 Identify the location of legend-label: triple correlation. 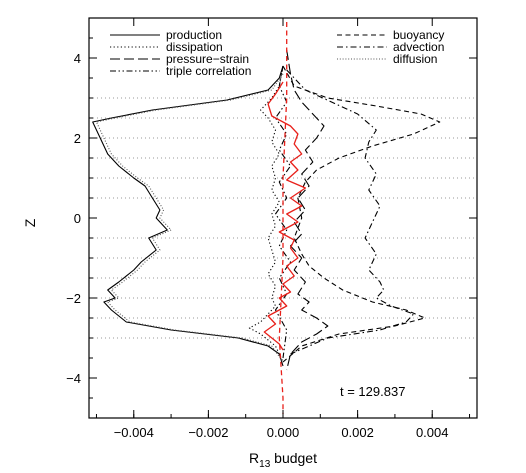
(208, 71).